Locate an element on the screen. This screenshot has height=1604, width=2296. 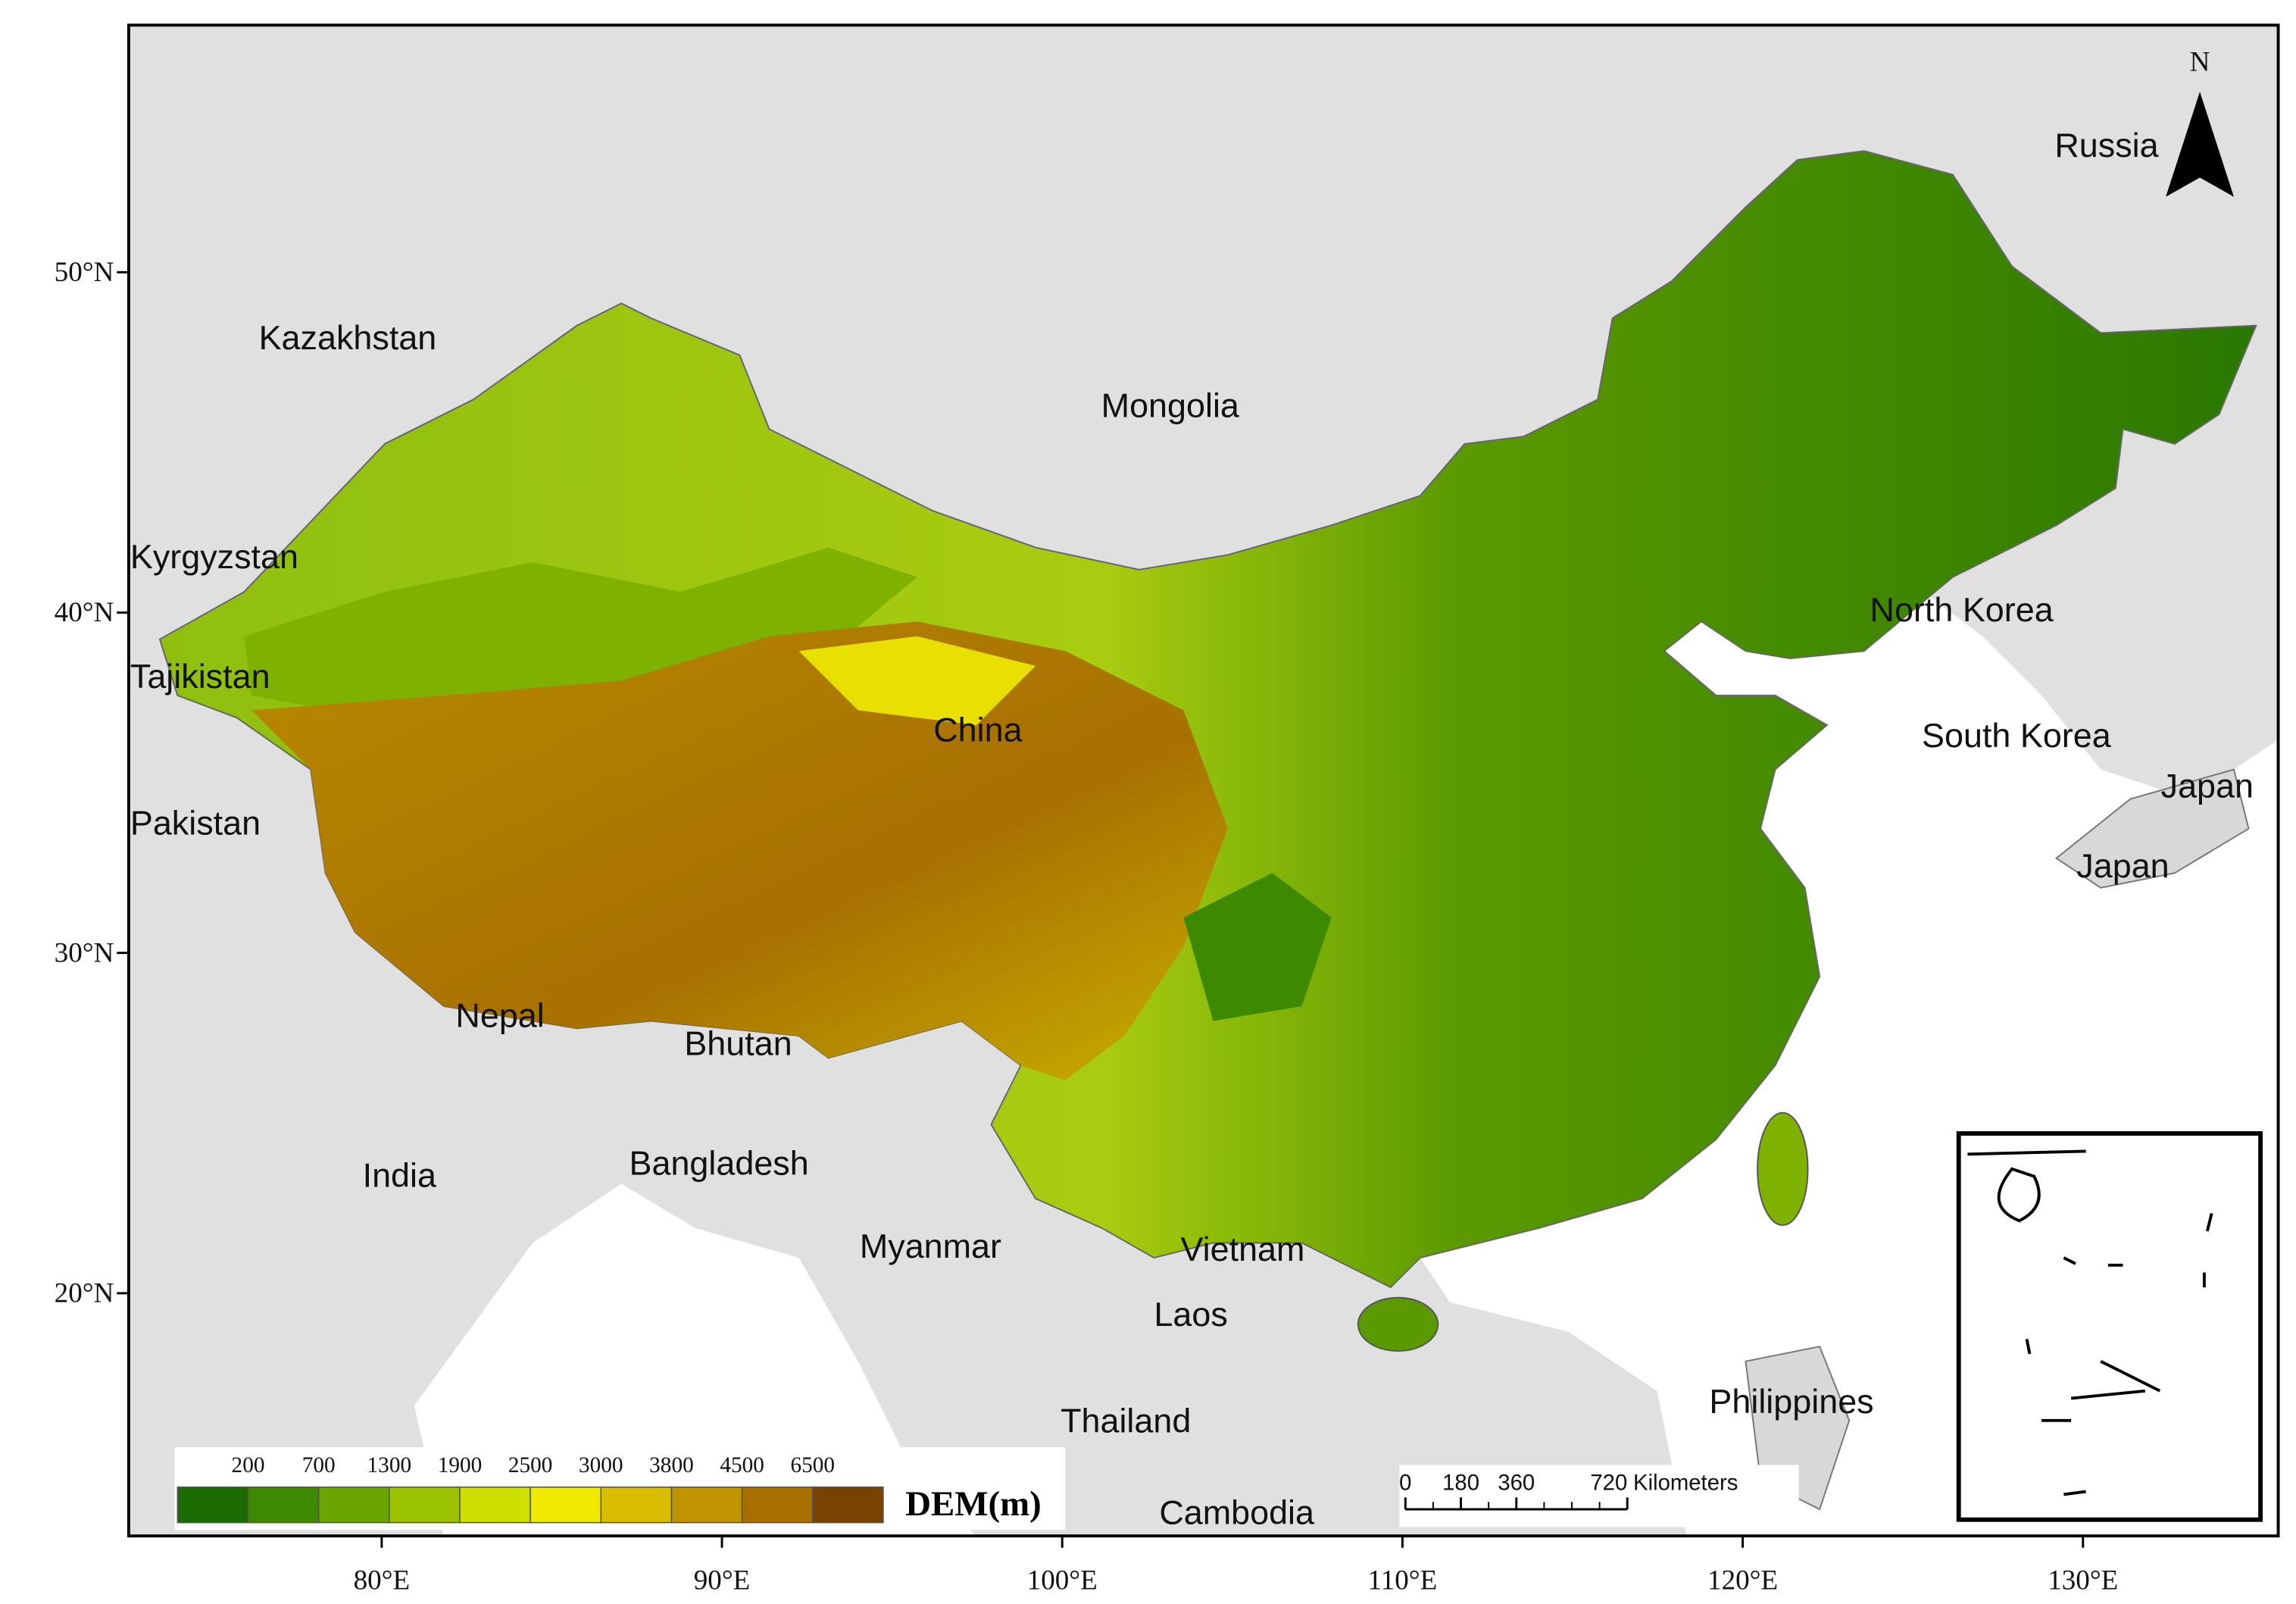
scale-label: 720 is located at coordinates (1608, 1484).